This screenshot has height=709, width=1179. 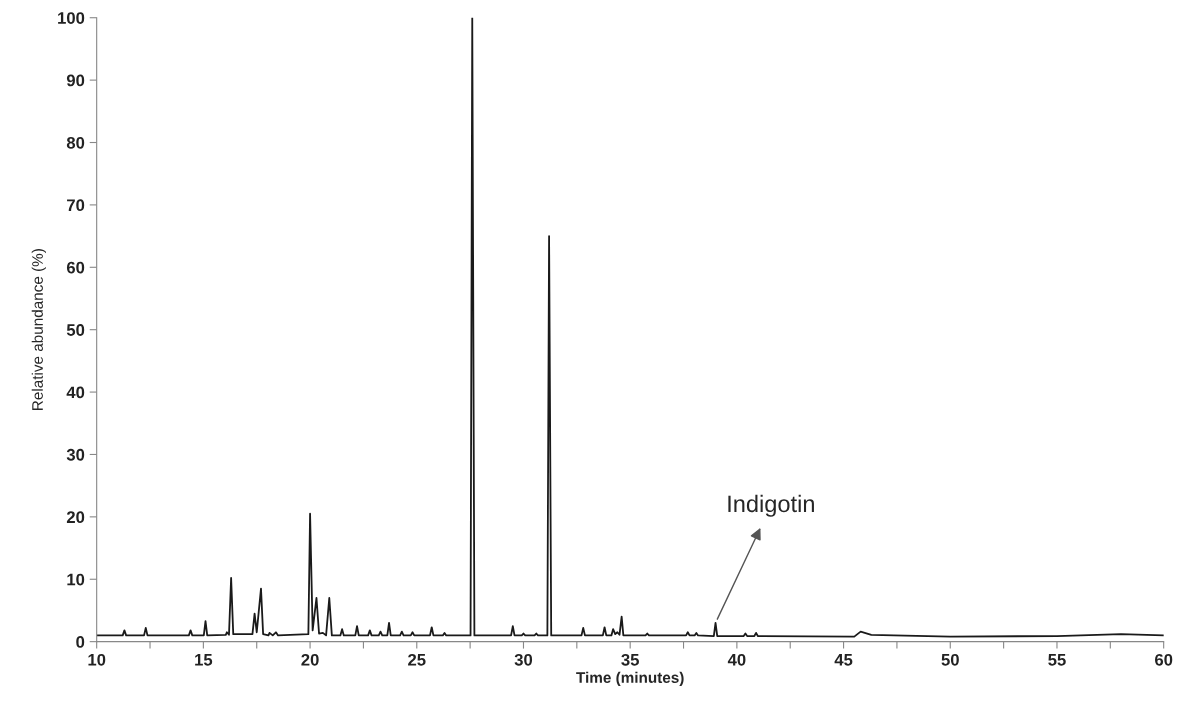 What do you see at coordinates (204, 660) in the screenshot?
I see `x-tick-label: 15` at bounding box center [204, 660].